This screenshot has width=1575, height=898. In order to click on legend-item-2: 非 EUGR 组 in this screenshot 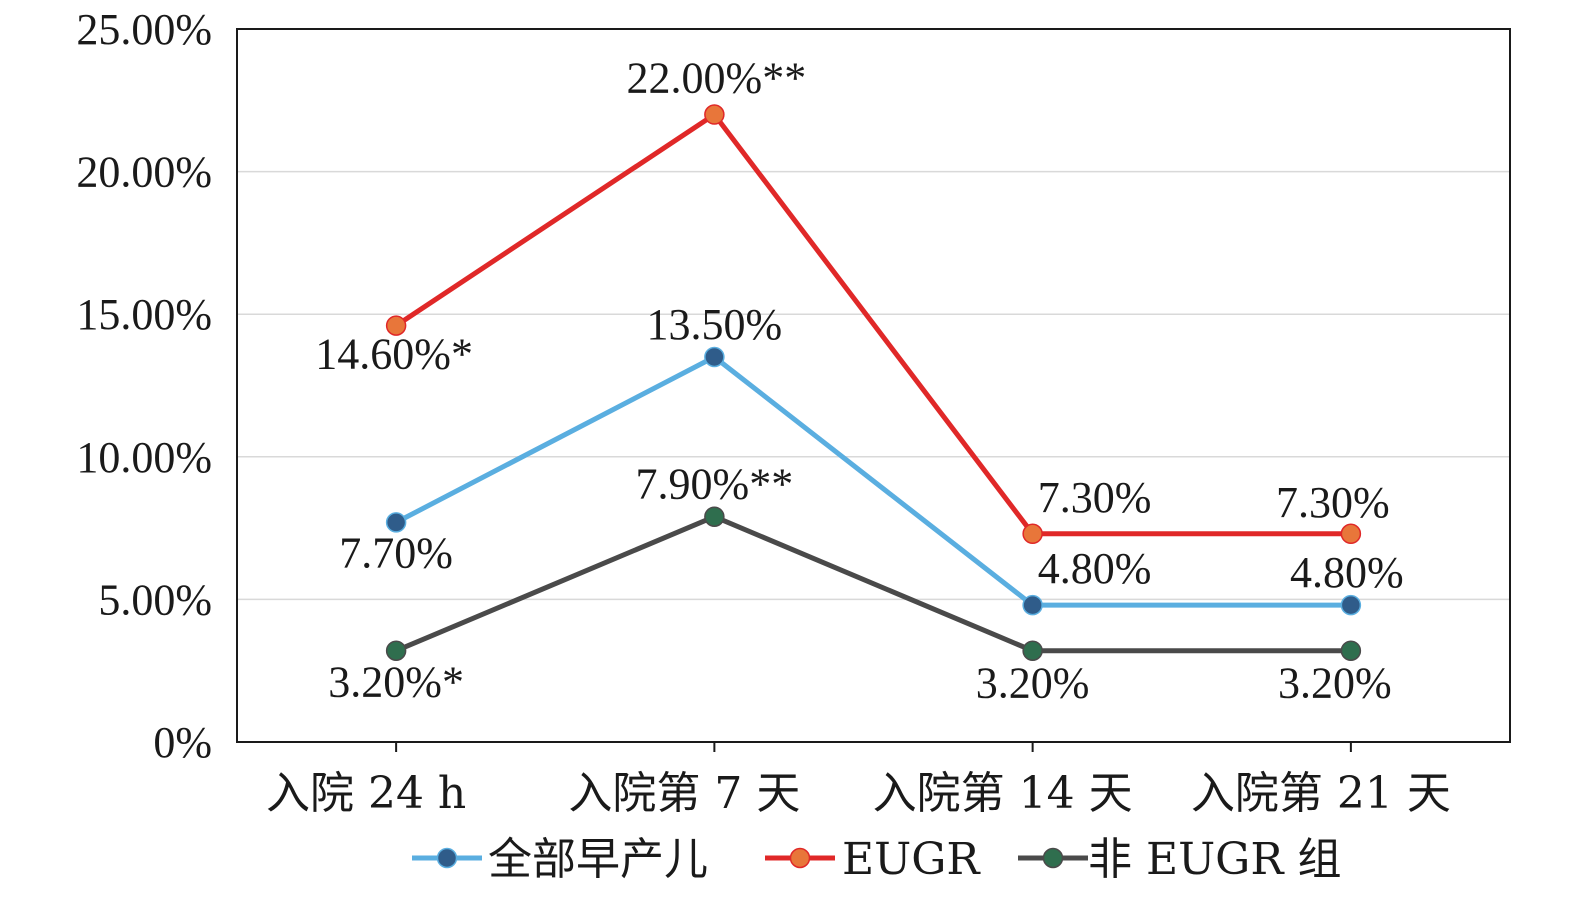, I will do `click(1179, 859)`.